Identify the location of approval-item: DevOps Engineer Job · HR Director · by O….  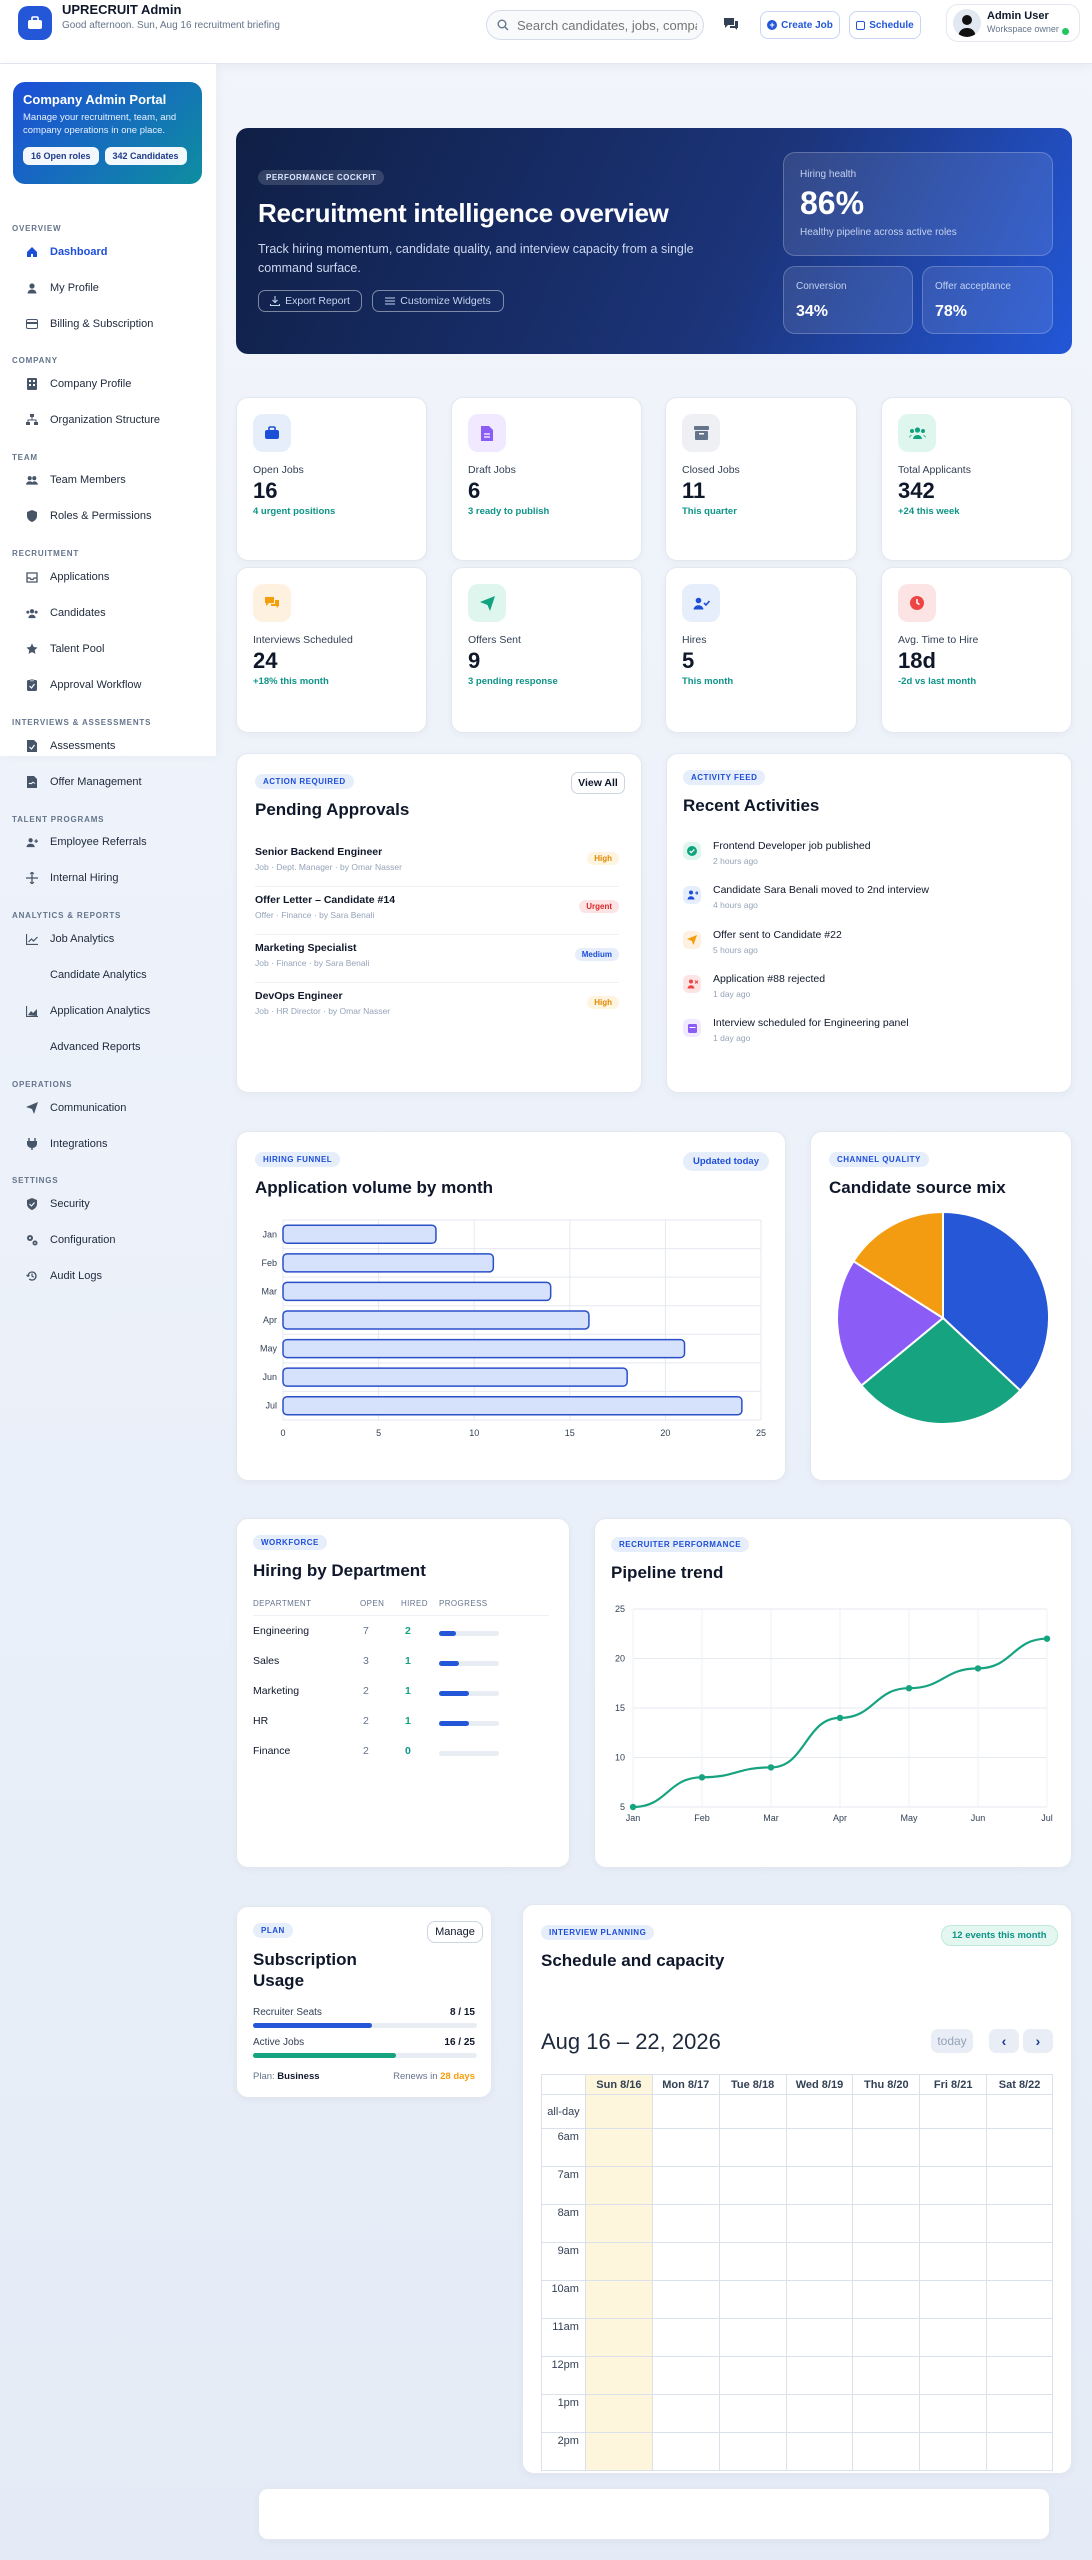
(437, 1010).